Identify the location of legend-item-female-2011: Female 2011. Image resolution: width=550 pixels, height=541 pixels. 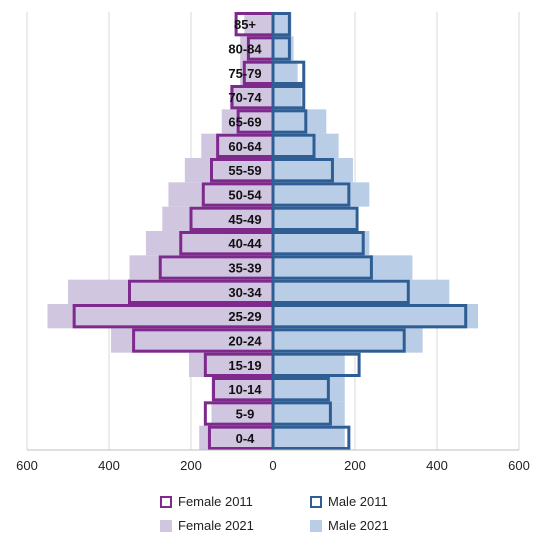
(206, 501).